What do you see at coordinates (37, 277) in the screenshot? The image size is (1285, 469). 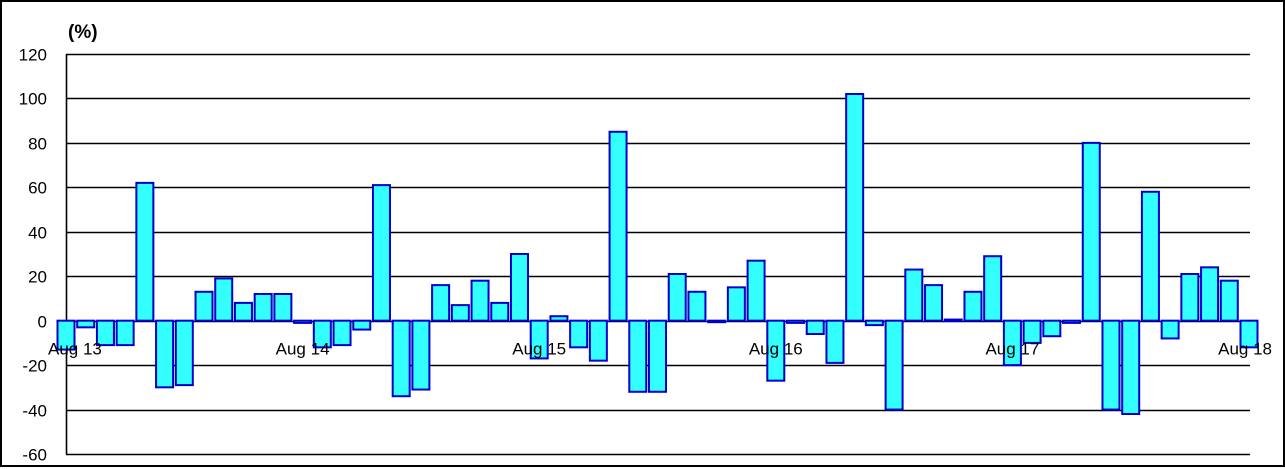 I see `y-tick-label: 20` at bounding box center [37, 277].